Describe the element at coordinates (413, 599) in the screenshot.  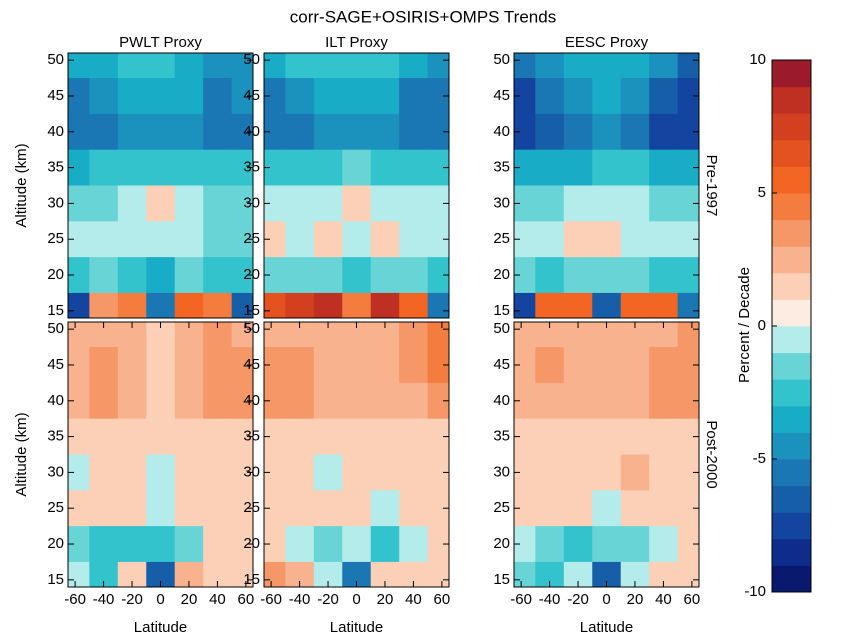
I see `x-tick-label: 40` at that location.